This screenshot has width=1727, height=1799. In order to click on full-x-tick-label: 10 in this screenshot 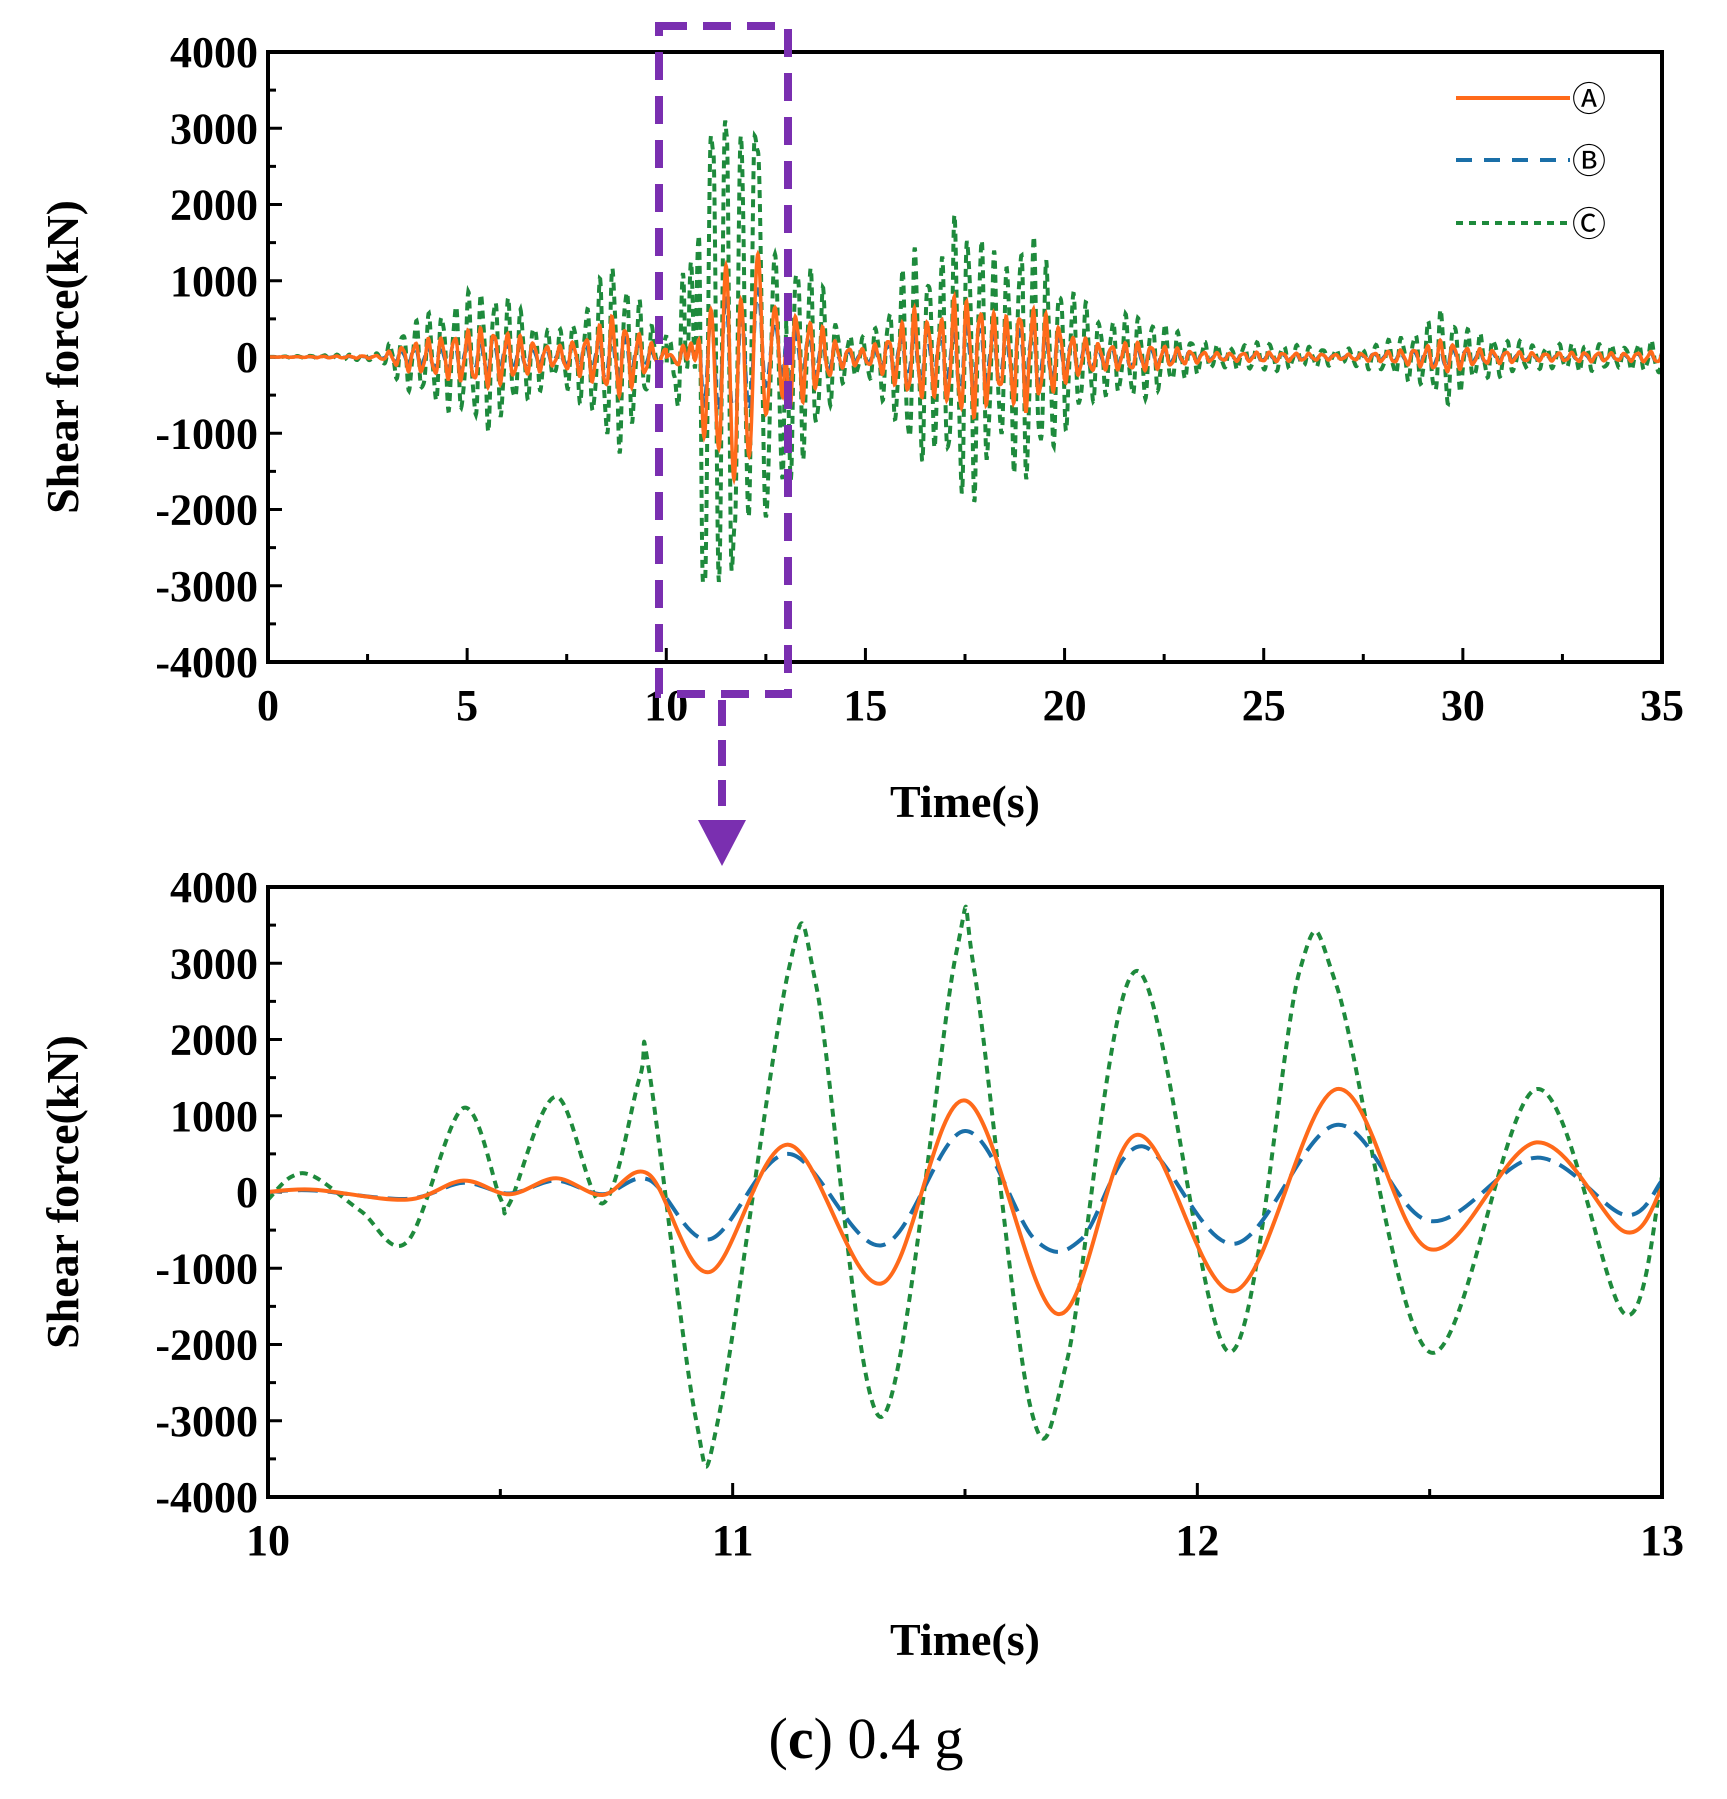, I will do `click(666, 705)`.